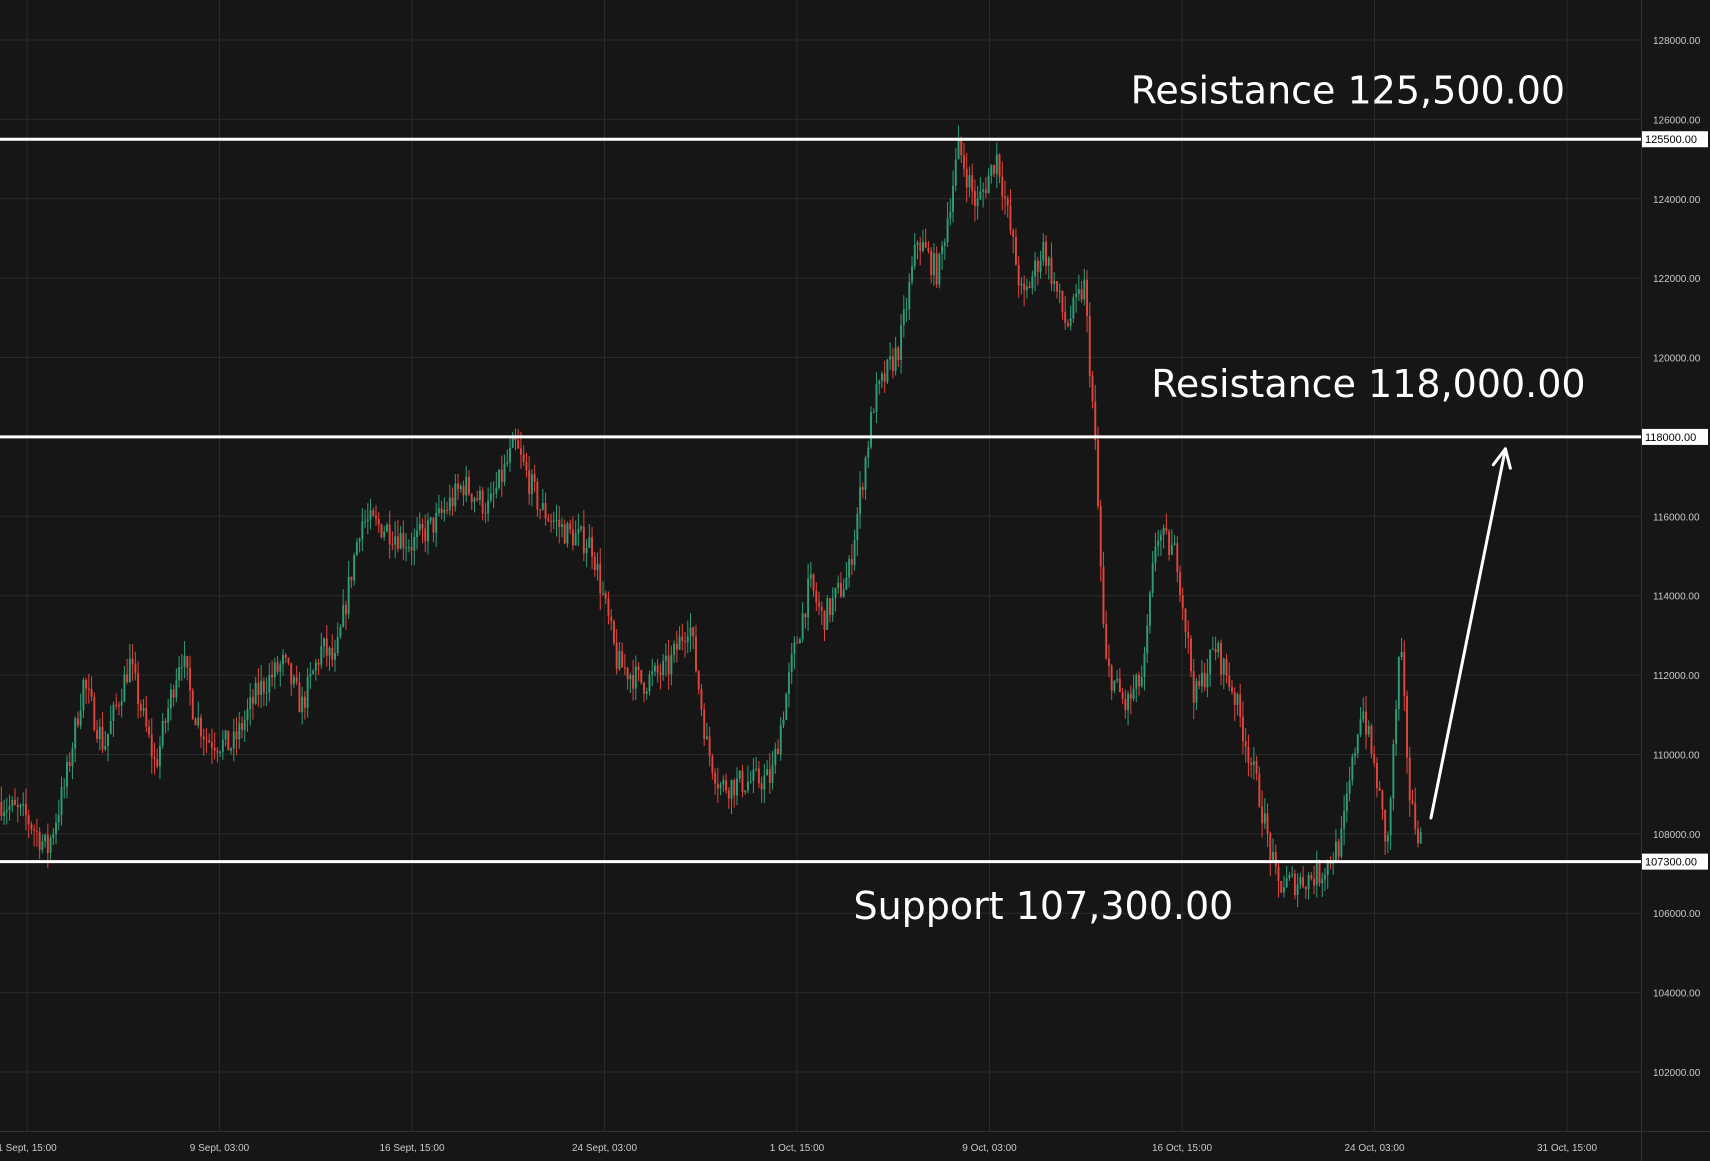 The image size is (1710, 1161). What do you see at coordinates (1368, 384) in the screenshot?
I see `annotation-label: Resistance 118,000.00` at bounding box center [1368, 384].